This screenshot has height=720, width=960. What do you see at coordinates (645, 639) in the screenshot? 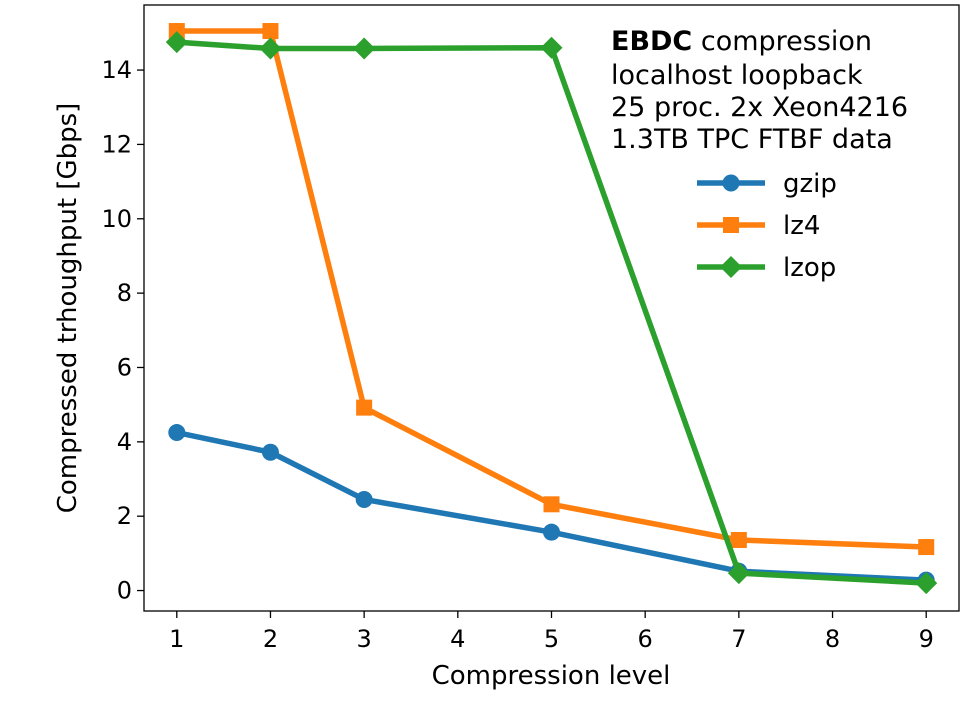
I see `x-tick-label: 6` at bounding box center [645, 639].